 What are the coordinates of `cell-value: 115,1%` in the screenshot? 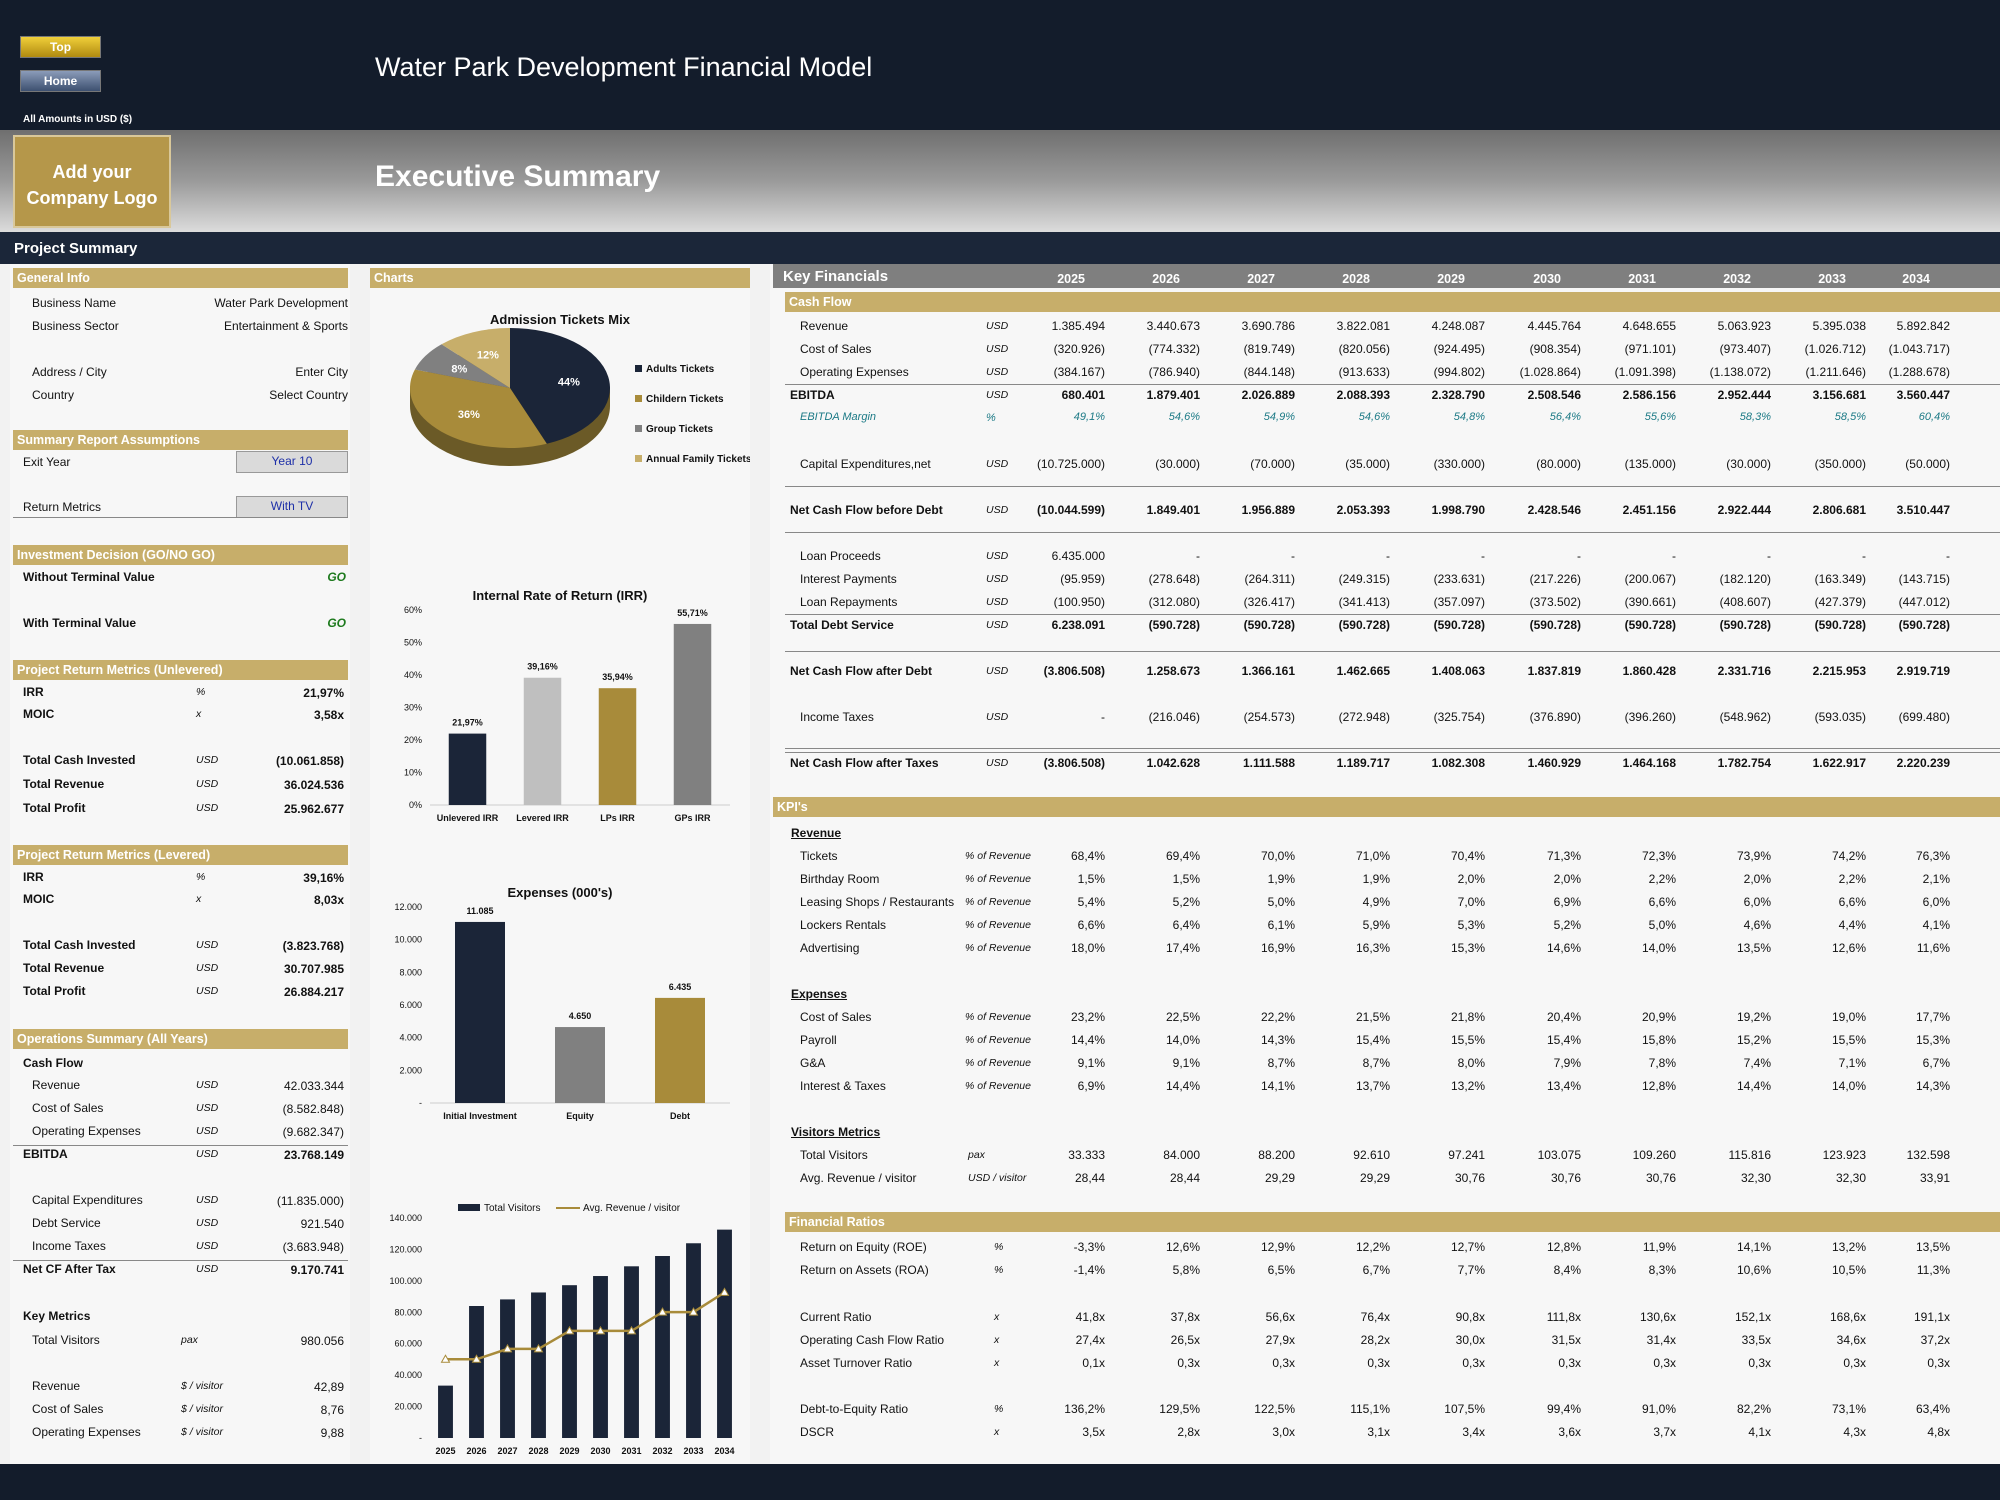 It's located at (1370, 1409).